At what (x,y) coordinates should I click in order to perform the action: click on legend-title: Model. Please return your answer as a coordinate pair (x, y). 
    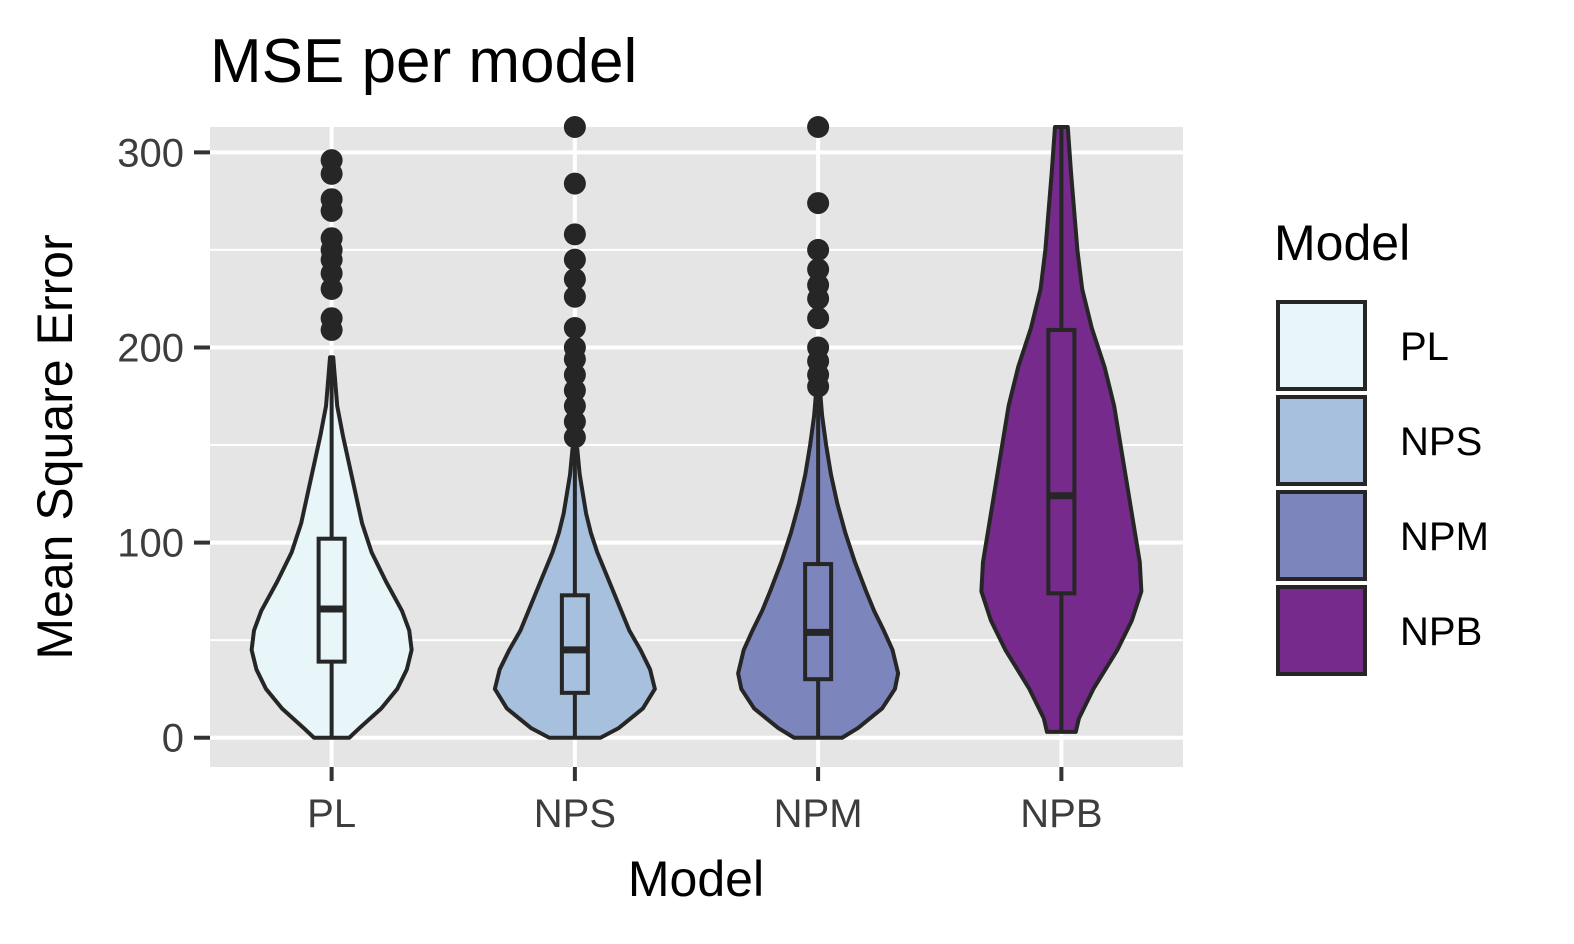
    Looking at the image, I should click on (1342, 243).